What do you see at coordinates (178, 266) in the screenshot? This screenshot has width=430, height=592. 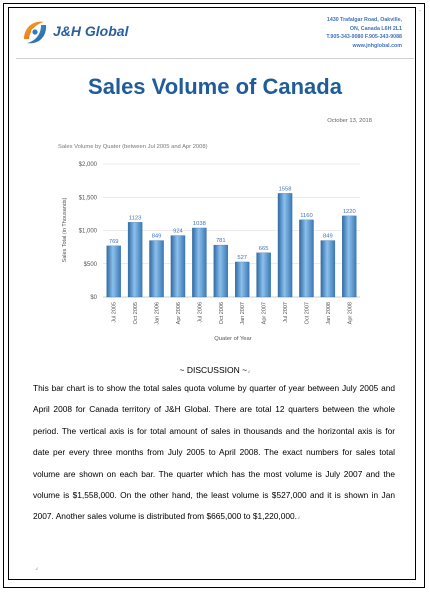 I see `bar-apr-2006` at bounding box center [178, 266].